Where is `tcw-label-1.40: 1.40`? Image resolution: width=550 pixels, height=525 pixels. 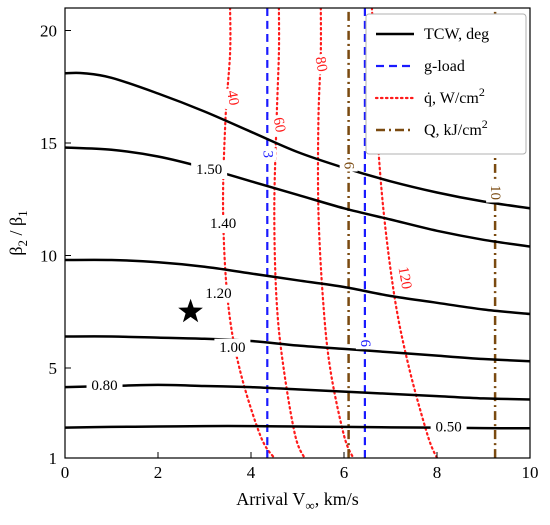 tcw-label-1.40: 1.40 is located at coordinates (223, 224).